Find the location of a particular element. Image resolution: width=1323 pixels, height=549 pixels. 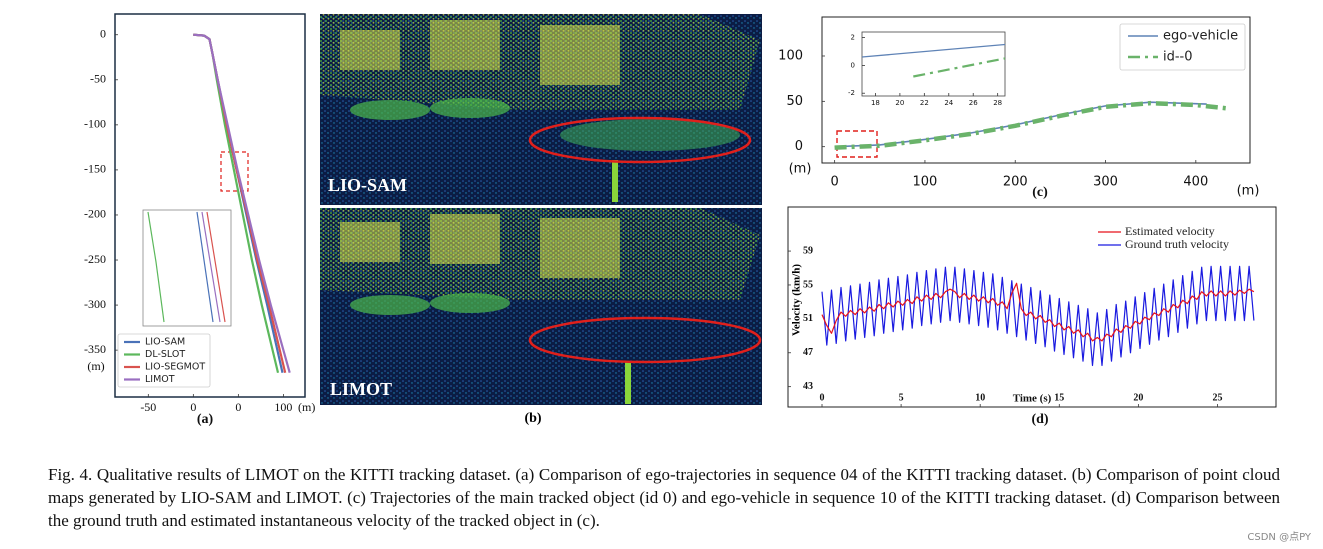

legend-label: LIMOT is located at coordinates (160, 379).